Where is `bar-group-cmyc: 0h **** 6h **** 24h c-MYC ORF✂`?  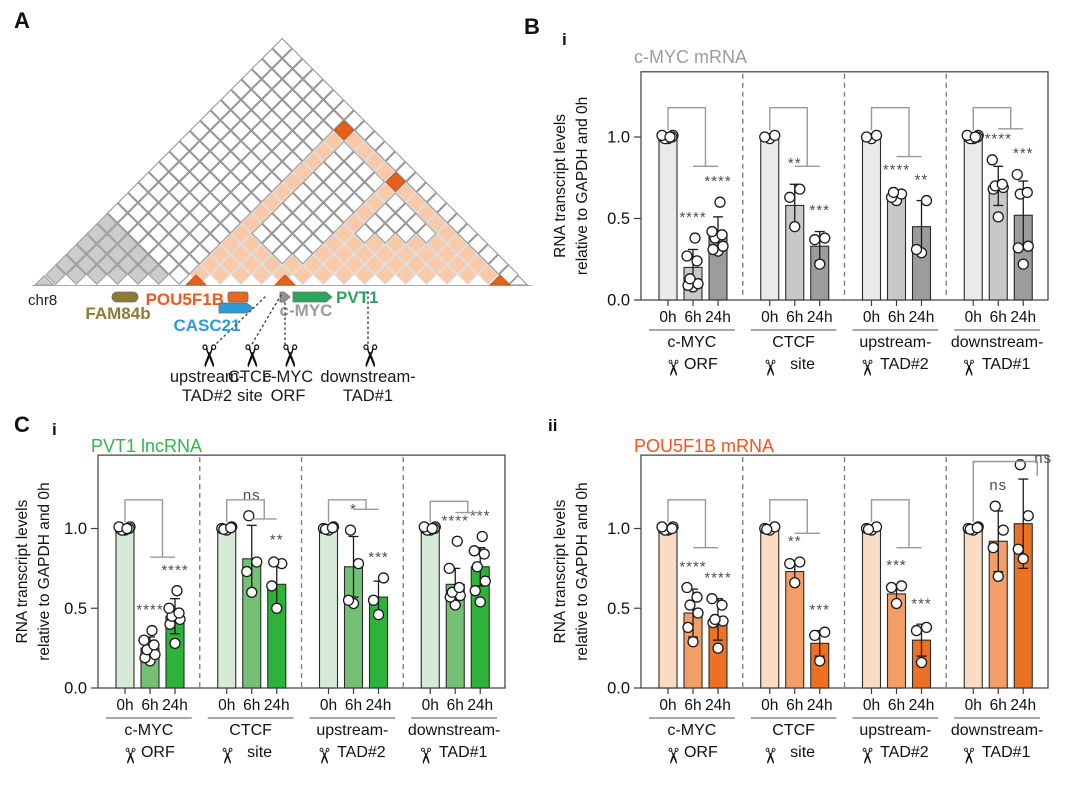
bar-group-cmyc: 0h **** 6h **** 24h c-MYC ORF✂ is located at coordinates (692, 241).